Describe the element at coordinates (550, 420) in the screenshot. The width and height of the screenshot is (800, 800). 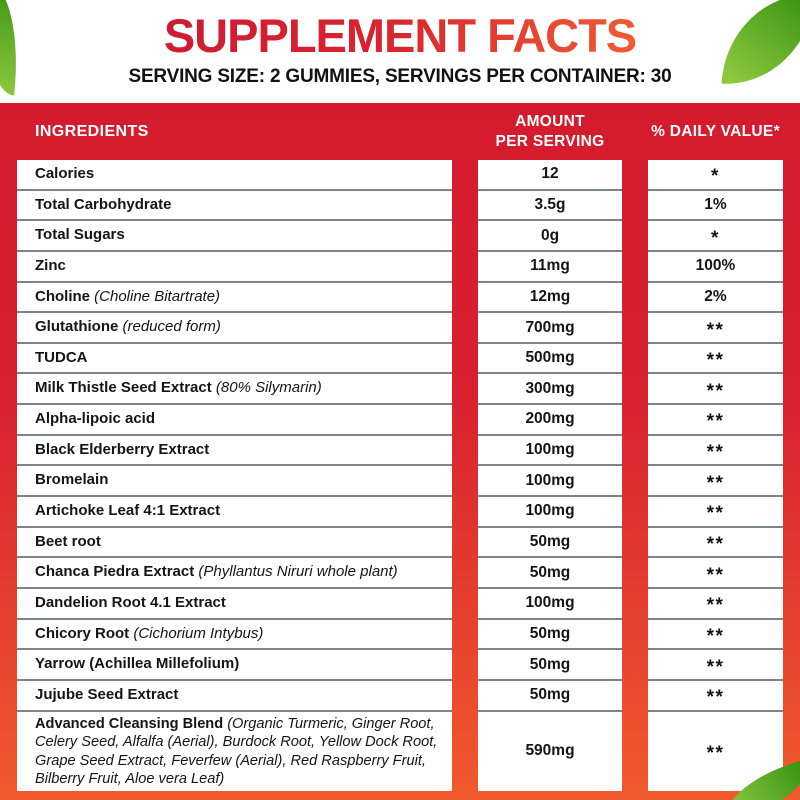
I see `amount-cell: 200mg` at that location.